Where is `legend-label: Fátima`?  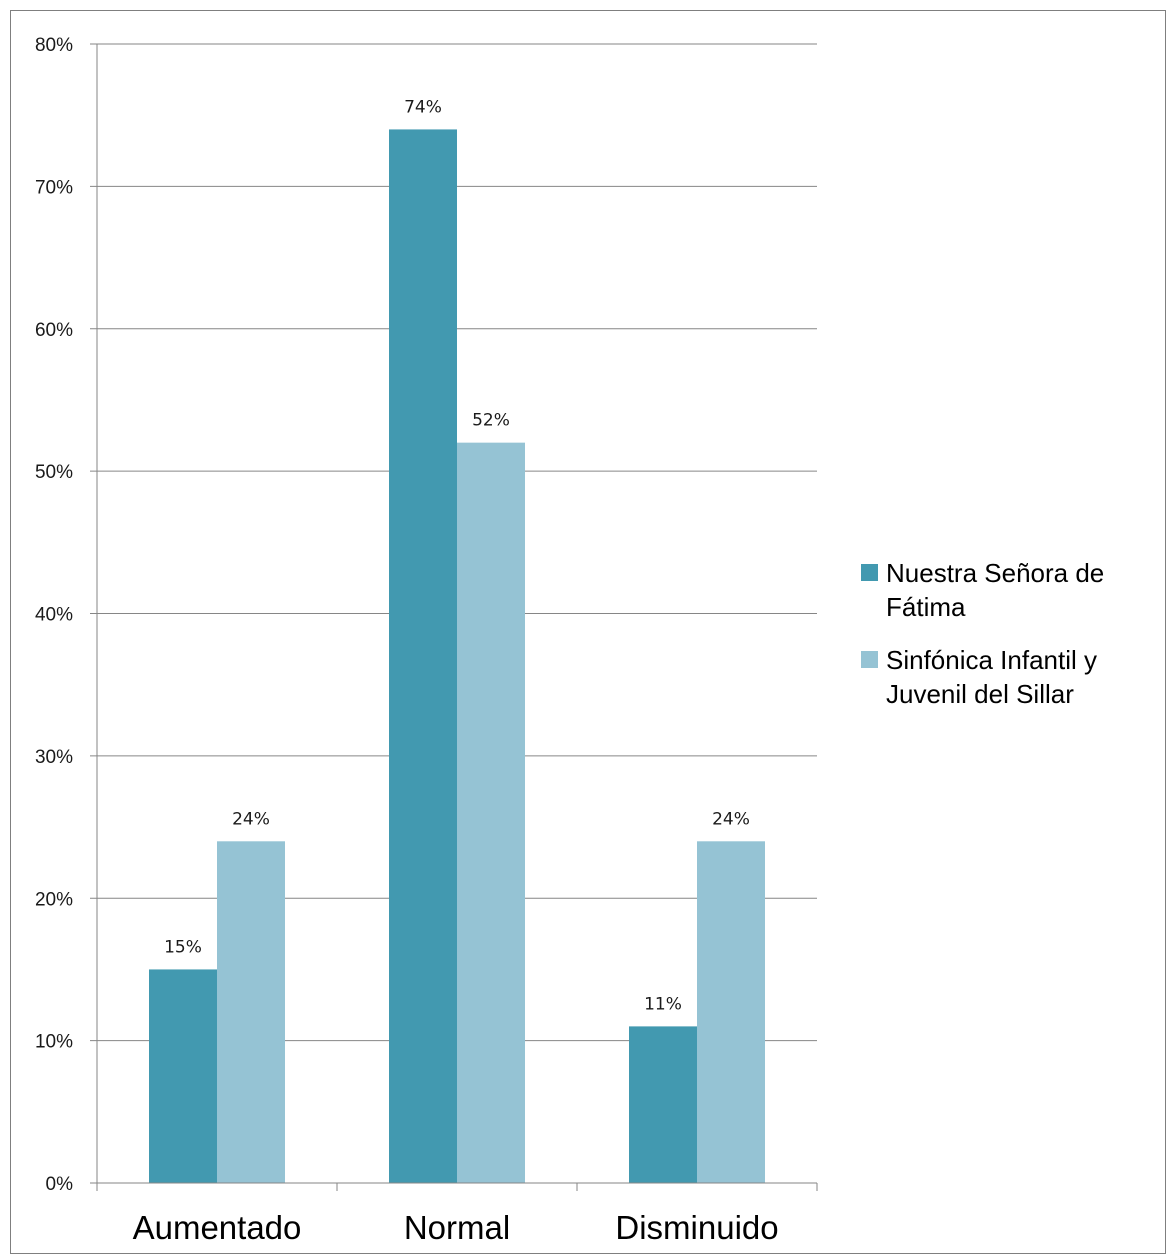 legend-label: Fátima is located at coordinates (926, 607).